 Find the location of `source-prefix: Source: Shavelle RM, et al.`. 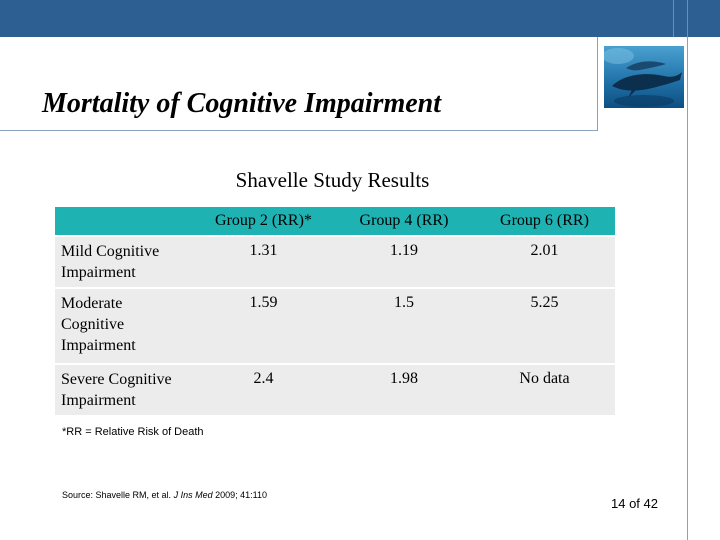

source-prefix: Source: Shavelle RM, et al. is located at coordinates (118, 495).